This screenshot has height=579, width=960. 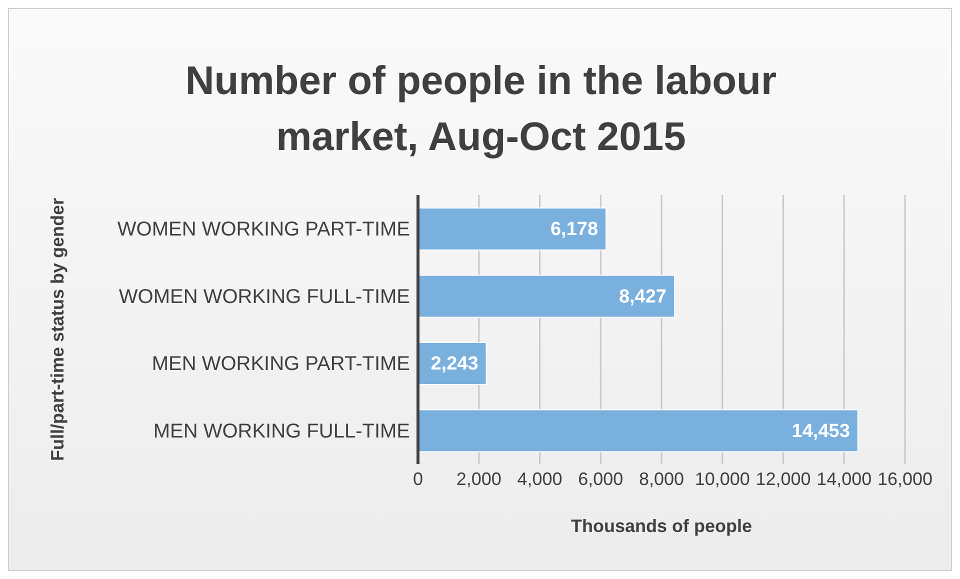 What do you see at coordinates (661, 478) in the screenshot?
I see `x-tick-label: 8,000` at bounding box center [661, 478].